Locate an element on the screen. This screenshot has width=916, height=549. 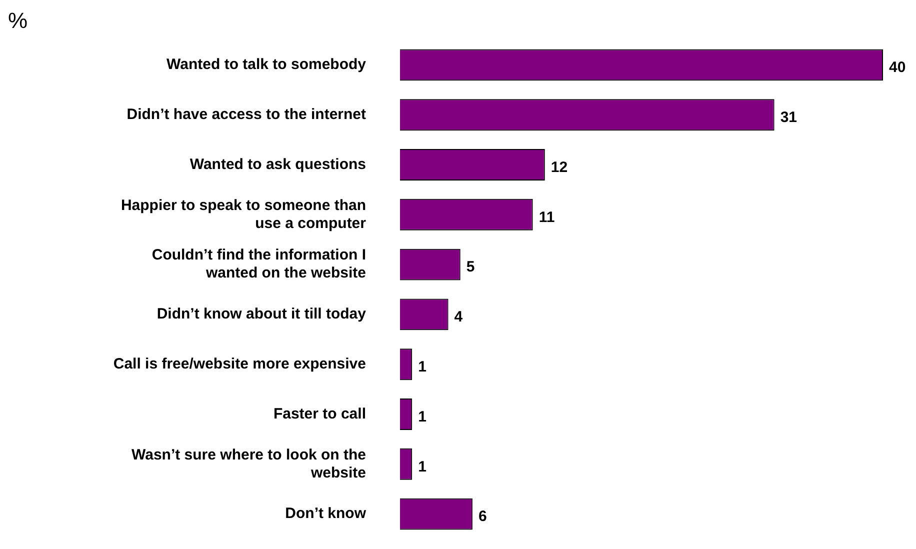
data-label: 31 is located at coordinates (789, 117).